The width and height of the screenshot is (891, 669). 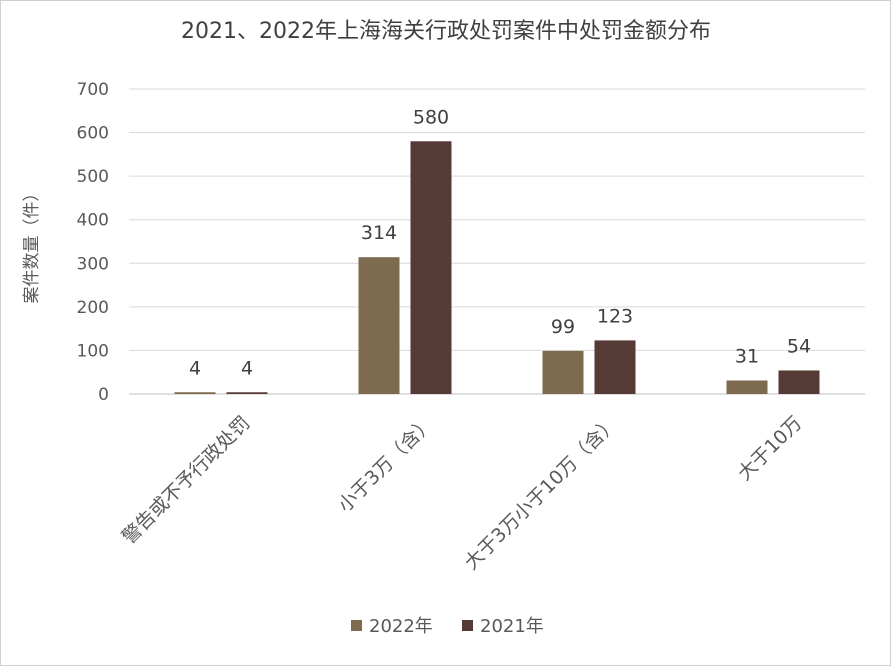 I want to click on y-tick-label: 700, so click(x=93, y=90).